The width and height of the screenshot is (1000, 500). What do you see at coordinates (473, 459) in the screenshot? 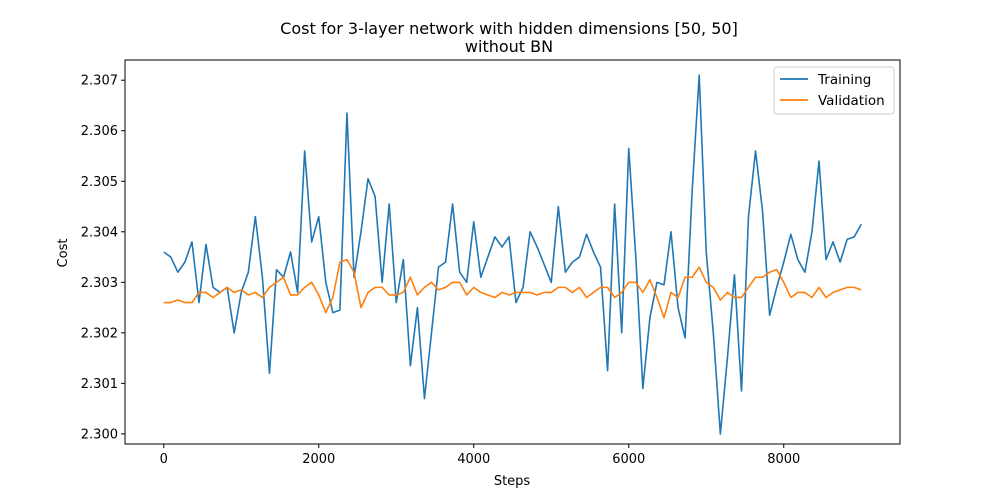
I see `x-tick-label: 4000` at bounding box center [473, 459].